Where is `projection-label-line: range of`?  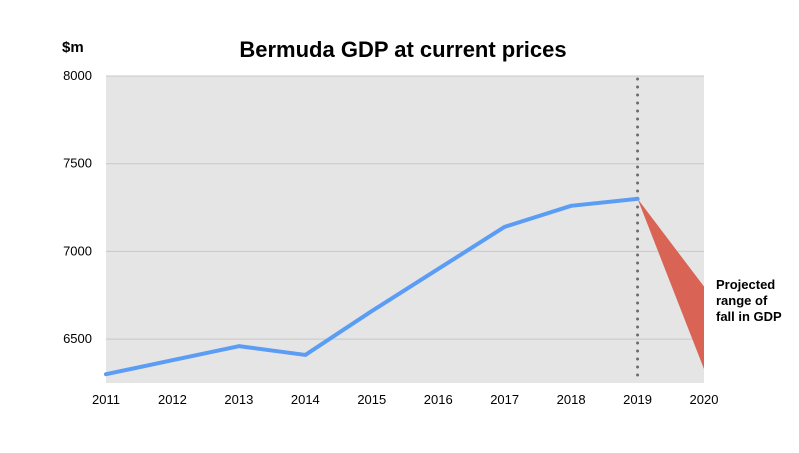 projection-label-line: range of is located at coordinates (742, 300).